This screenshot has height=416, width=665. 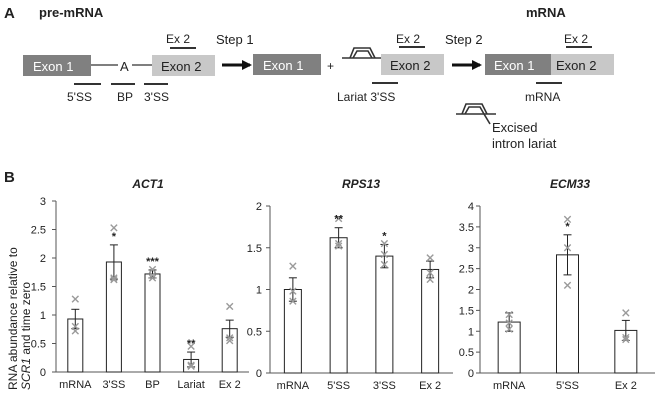 What do you see at coordinates (124, 66) in the screenshot?
I see `branch-point-a: A` at bounding box center [124, 66].